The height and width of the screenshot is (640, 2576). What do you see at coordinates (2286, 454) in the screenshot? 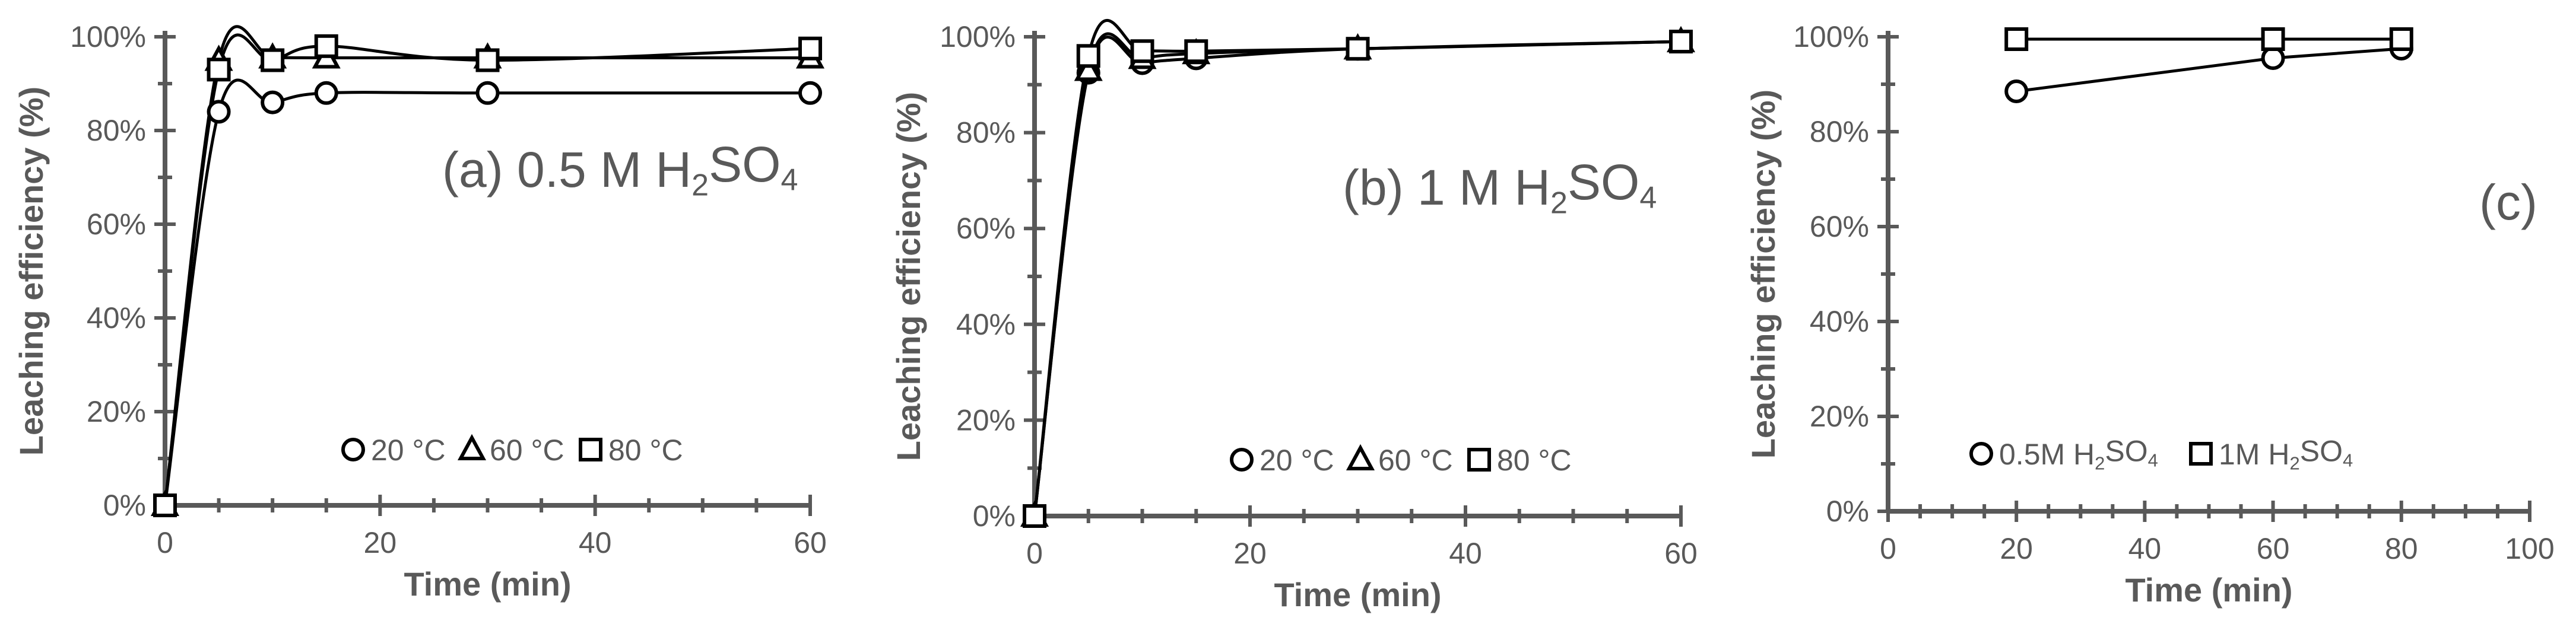
I see `legend-label: 1M H2SO4` at bounding box center [2286, 454].